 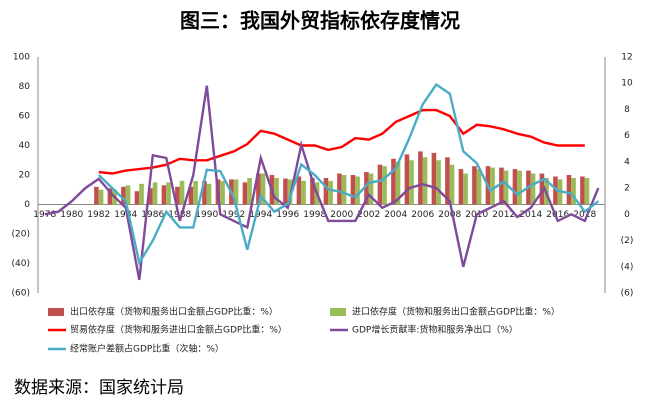 What do you see at coordinates (287, 215) in the screenshot?
I see `x-tick-label: 1996` at bounding box center [287, 215].